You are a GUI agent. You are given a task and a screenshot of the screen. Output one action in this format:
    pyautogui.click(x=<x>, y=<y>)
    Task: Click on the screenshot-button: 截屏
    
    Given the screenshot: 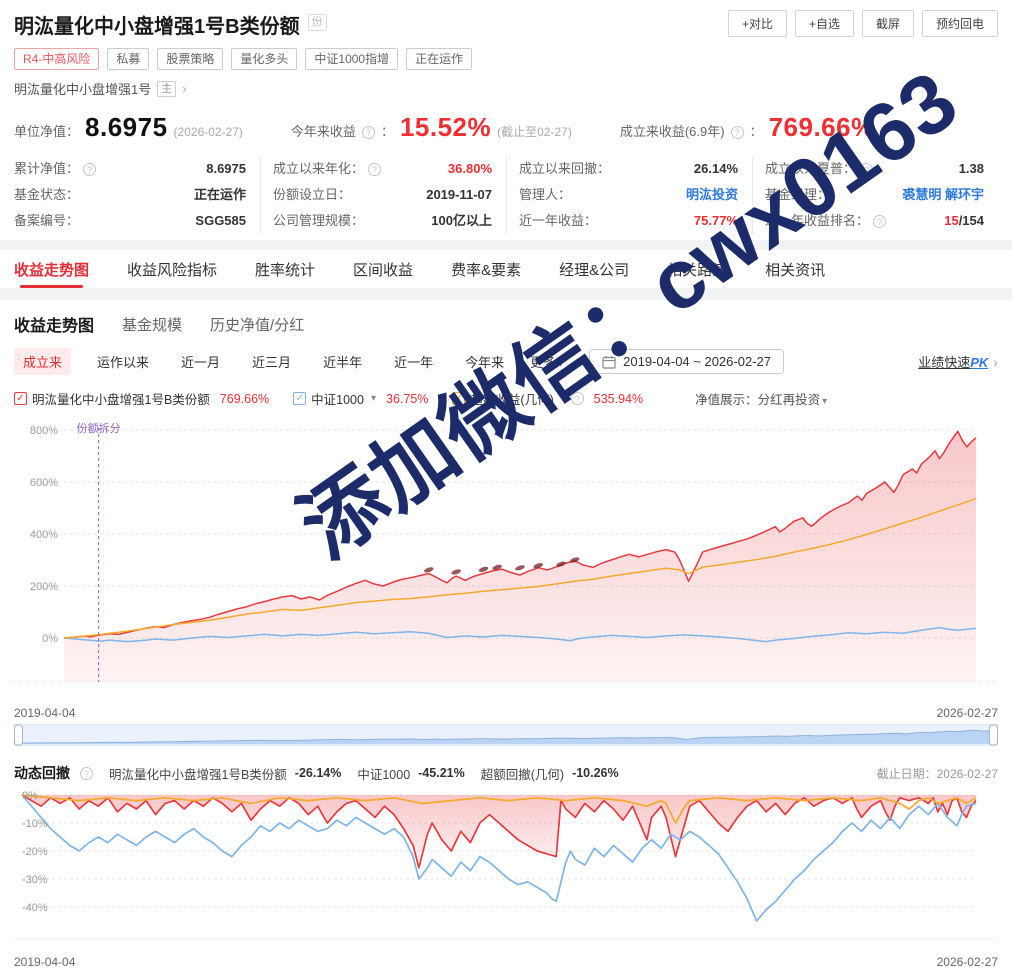 What is the action you would take?
    pyautogui.click(x=887, y=23)
    